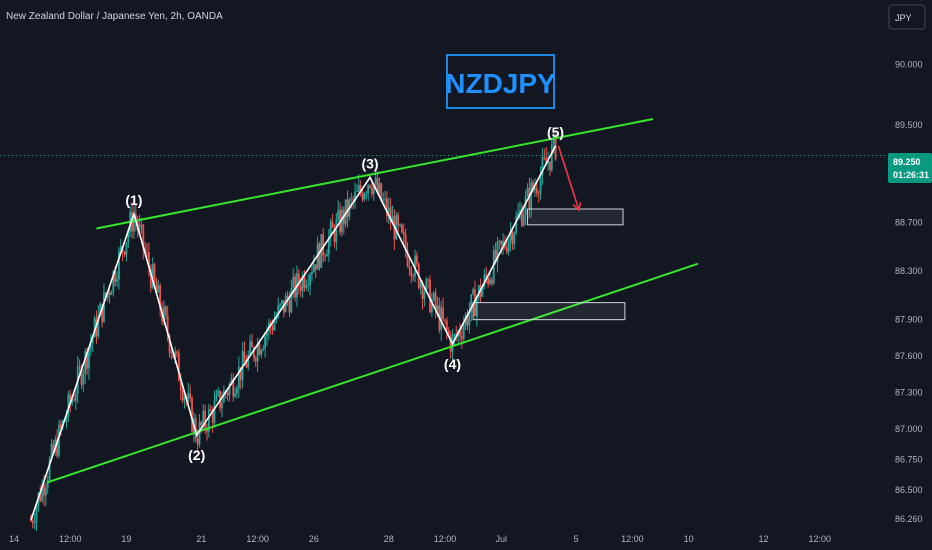  I want to click on wave-label-3: (3), so click(369, 163).